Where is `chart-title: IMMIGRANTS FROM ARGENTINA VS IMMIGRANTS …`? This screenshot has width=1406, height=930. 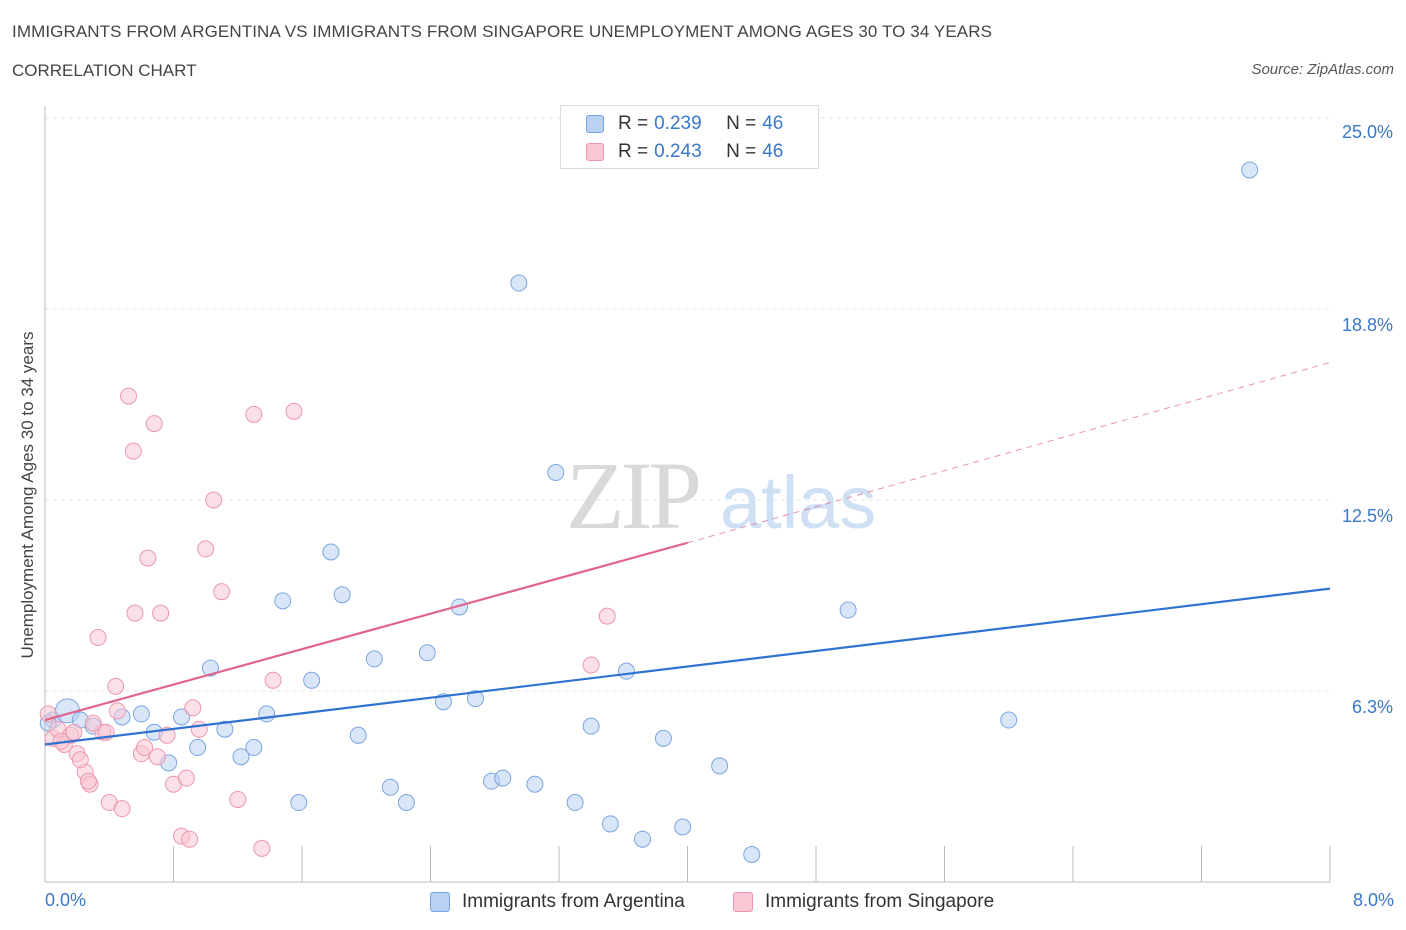 chart-title: IMMIGRANTS FROM ARGENTINA VS IMMIGRANTS … is located at coordinates (502, 31).